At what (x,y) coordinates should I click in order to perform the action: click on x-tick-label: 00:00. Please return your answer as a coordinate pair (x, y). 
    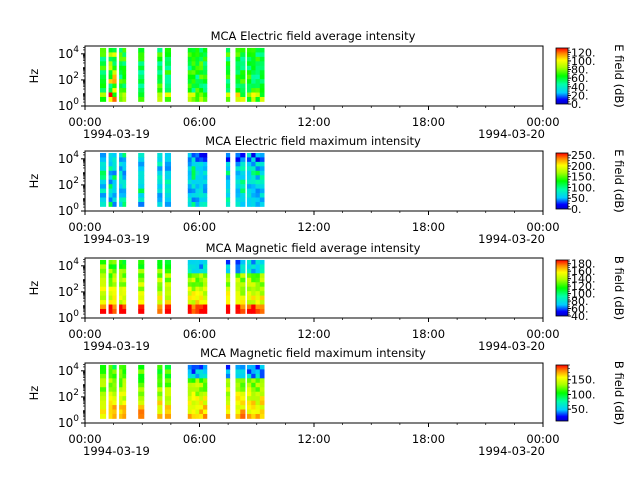
    Looking at the image, I should click on (84, 122).